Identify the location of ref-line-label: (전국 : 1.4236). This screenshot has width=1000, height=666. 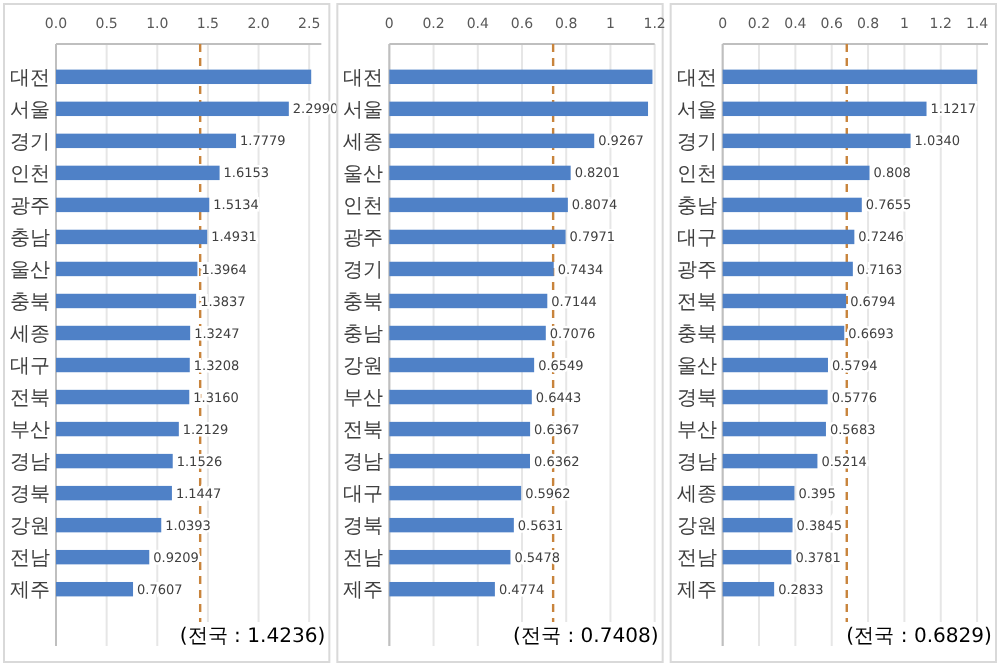
(252, 637).